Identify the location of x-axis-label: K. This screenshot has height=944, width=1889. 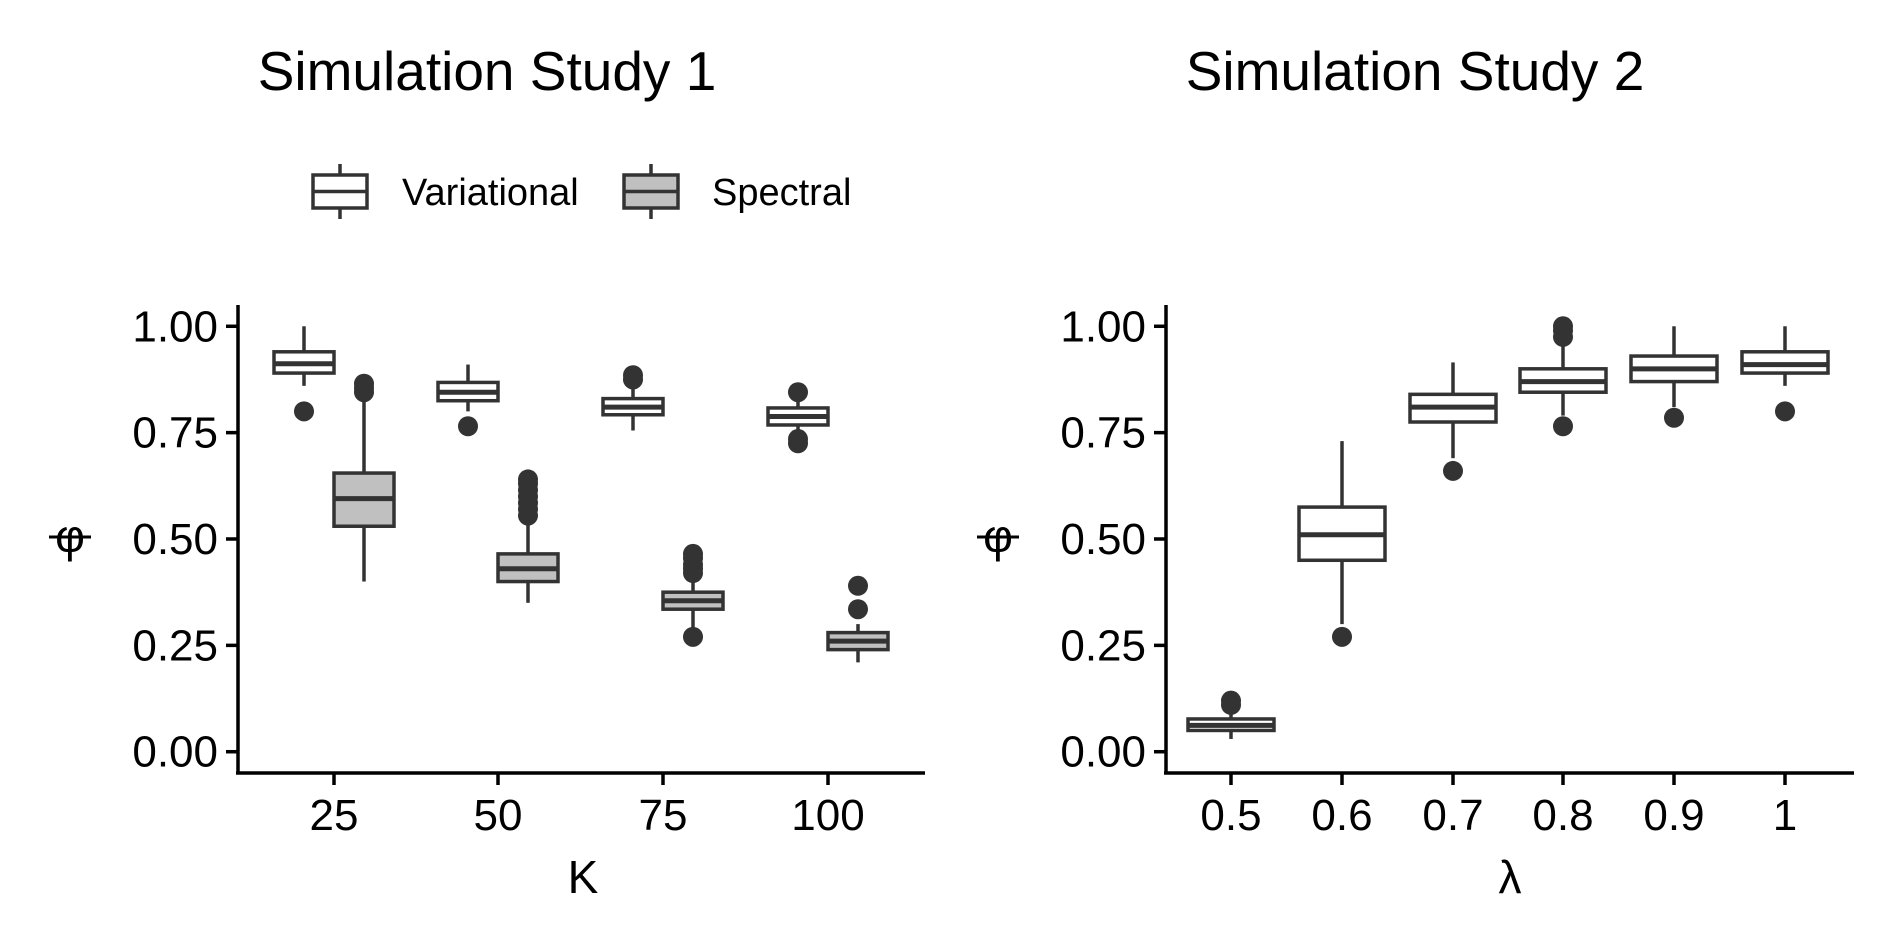
(583, 877).